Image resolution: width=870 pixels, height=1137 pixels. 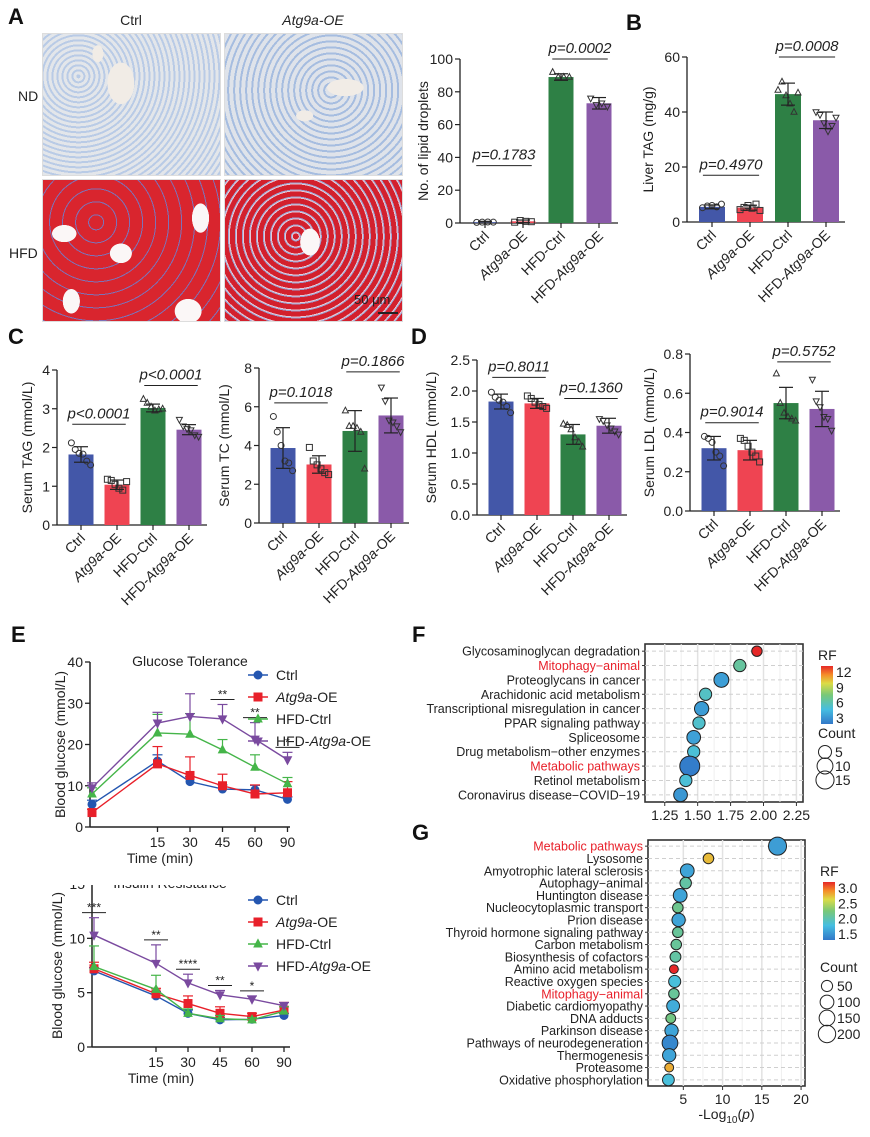 What do you see at coordinates (287, 900) in the screenshot?
I see `legend-label: Ctrl` at bounding box center [287, 900].